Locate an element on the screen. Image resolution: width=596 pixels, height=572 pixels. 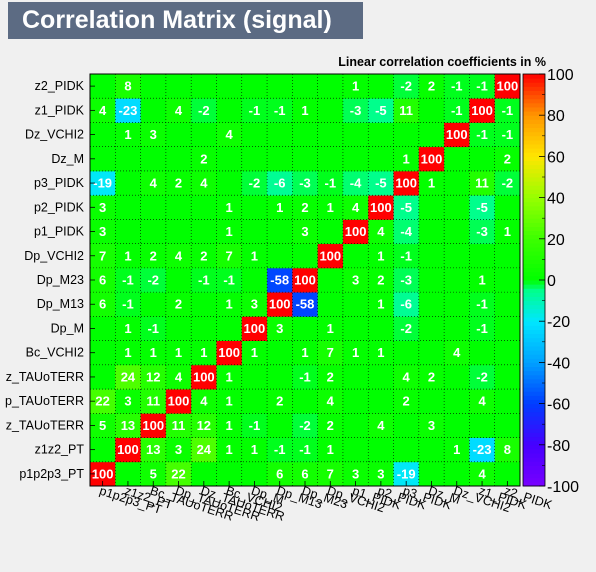
color-palette: 100 80 60 40 20 0 -20 -40 -60 -80 -100 is located at coordinates (550, 281).